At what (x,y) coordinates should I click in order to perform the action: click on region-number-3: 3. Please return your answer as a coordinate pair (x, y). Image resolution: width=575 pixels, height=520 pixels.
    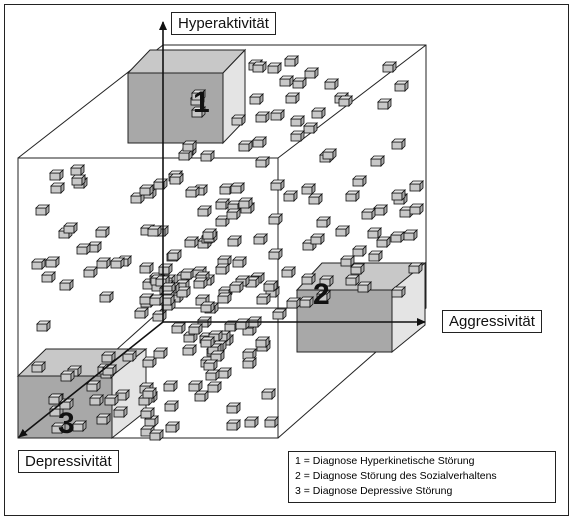
    Looking at the image, I should click on (66, 423).